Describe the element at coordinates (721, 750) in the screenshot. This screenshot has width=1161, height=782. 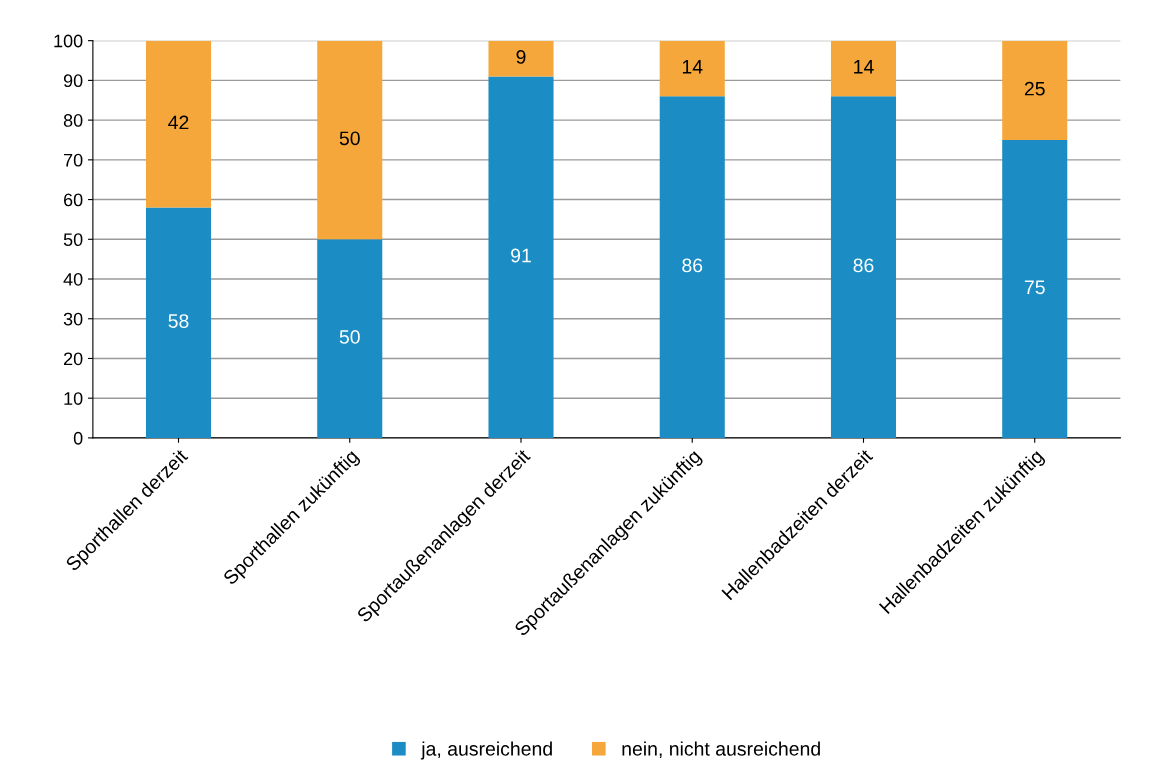
I see `legend-label: nein, nicht ausreichend` at that location.